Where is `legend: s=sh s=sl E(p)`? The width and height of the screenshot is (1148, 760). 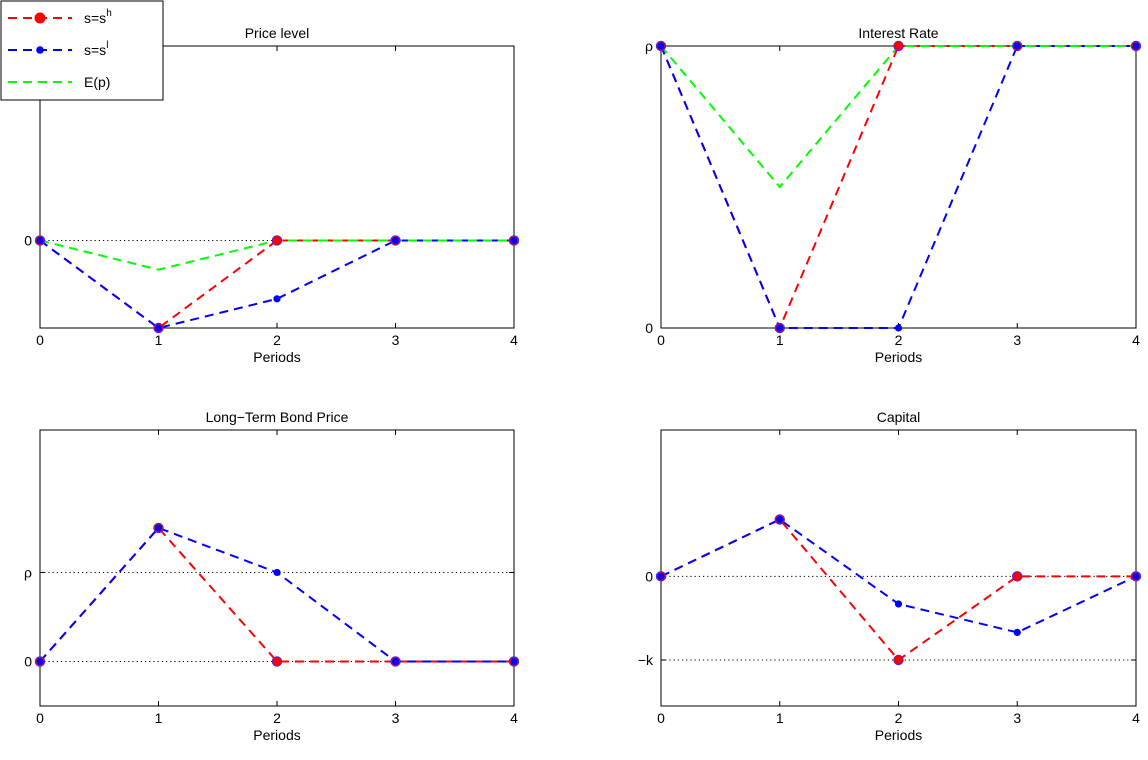
legend: s=sh s=sl E(p) is located at coordinates (82, 50).